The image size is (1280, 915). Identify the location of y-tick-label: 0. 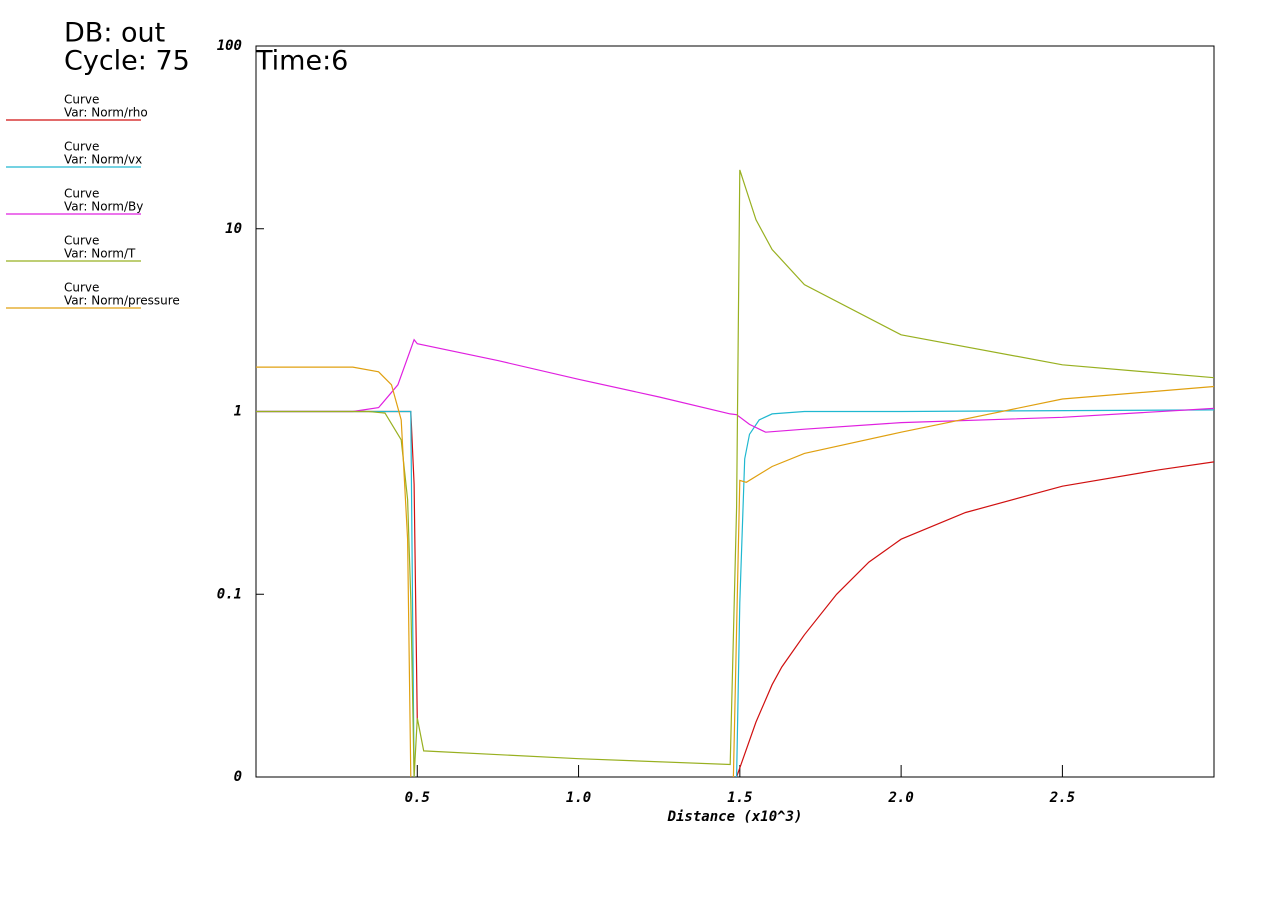
(238, 777).